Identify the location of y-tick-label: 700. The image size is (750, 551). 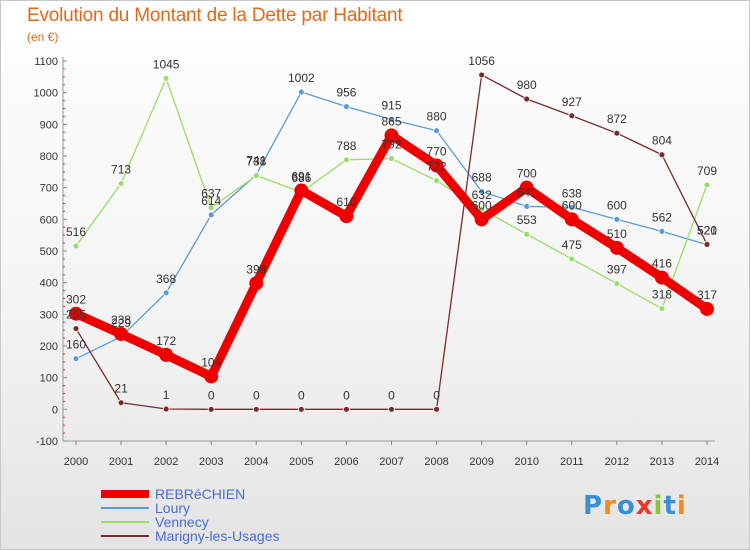
(49, 189).